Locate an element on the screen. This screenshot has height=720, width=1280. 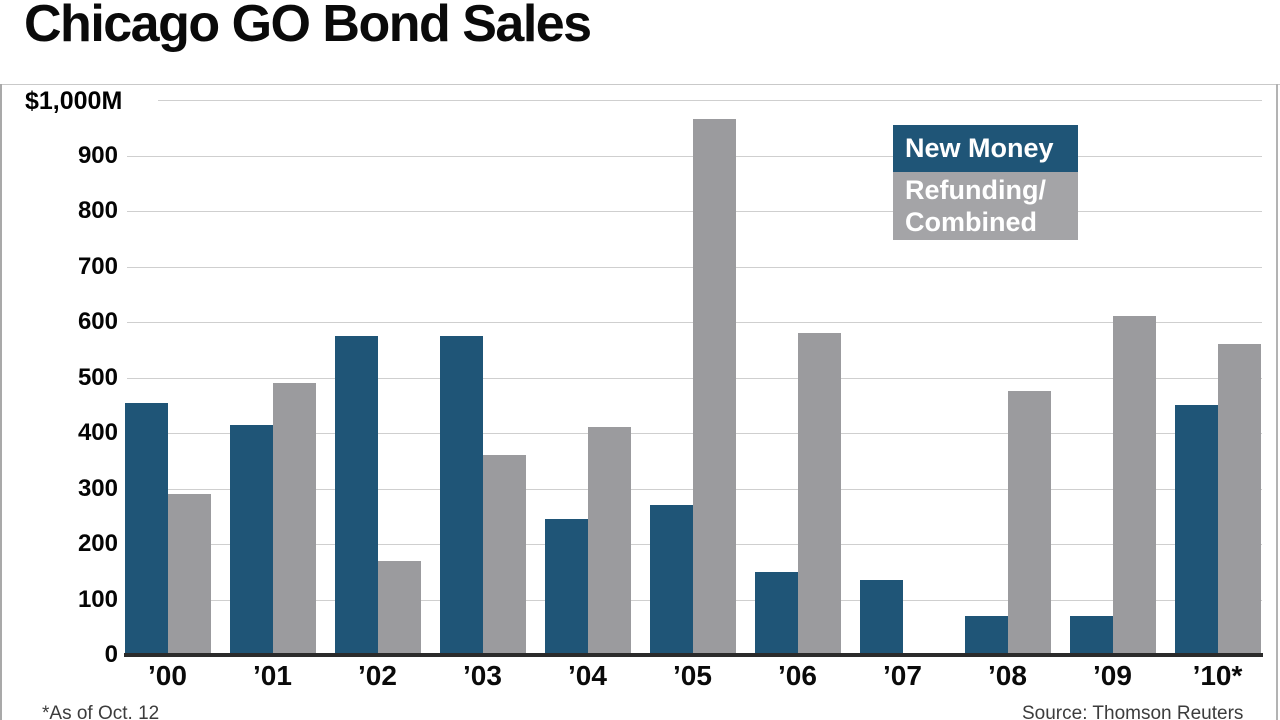
legend-label-new-money: New Money is located at coordinates (979, 148).